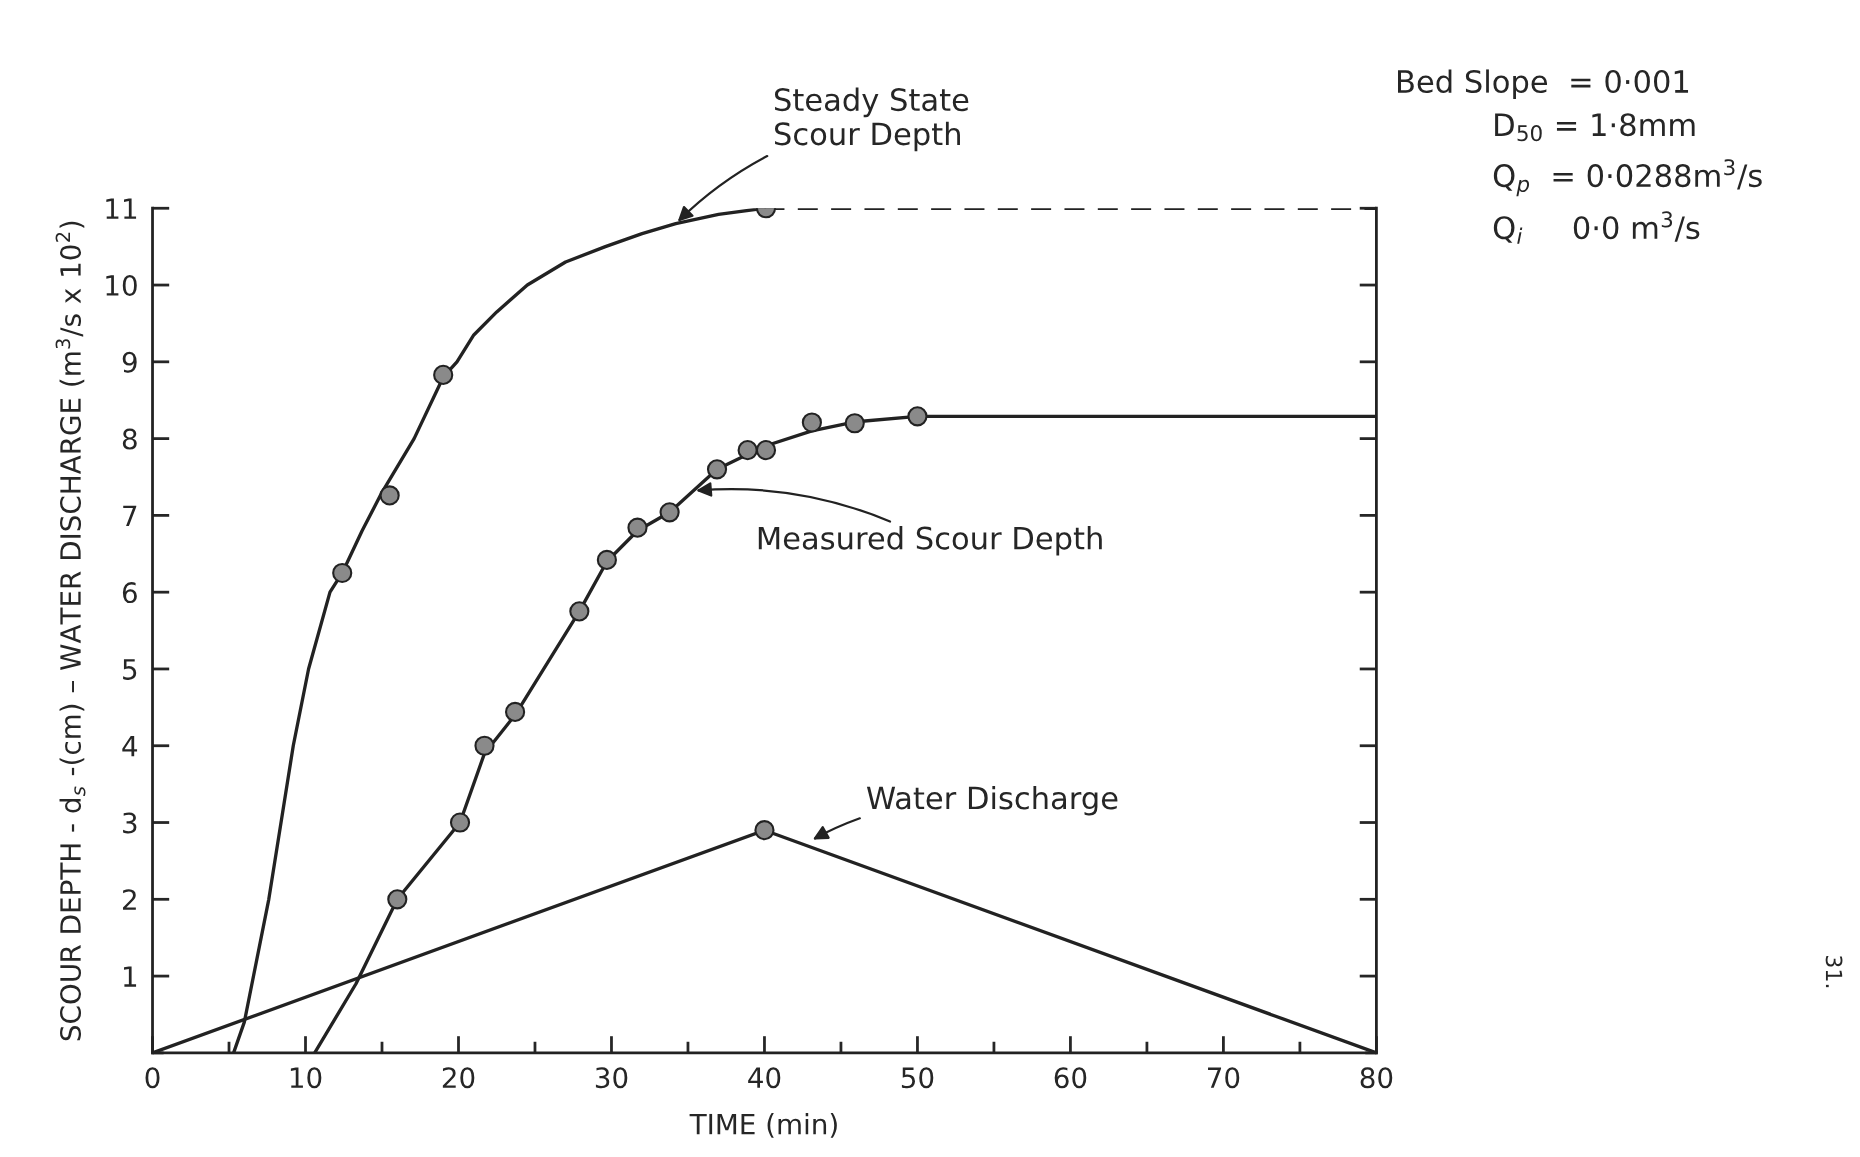 This screenshot has width=1860, height=1157. I want to click on x-tick-label: 80, so click(1376, 1078).